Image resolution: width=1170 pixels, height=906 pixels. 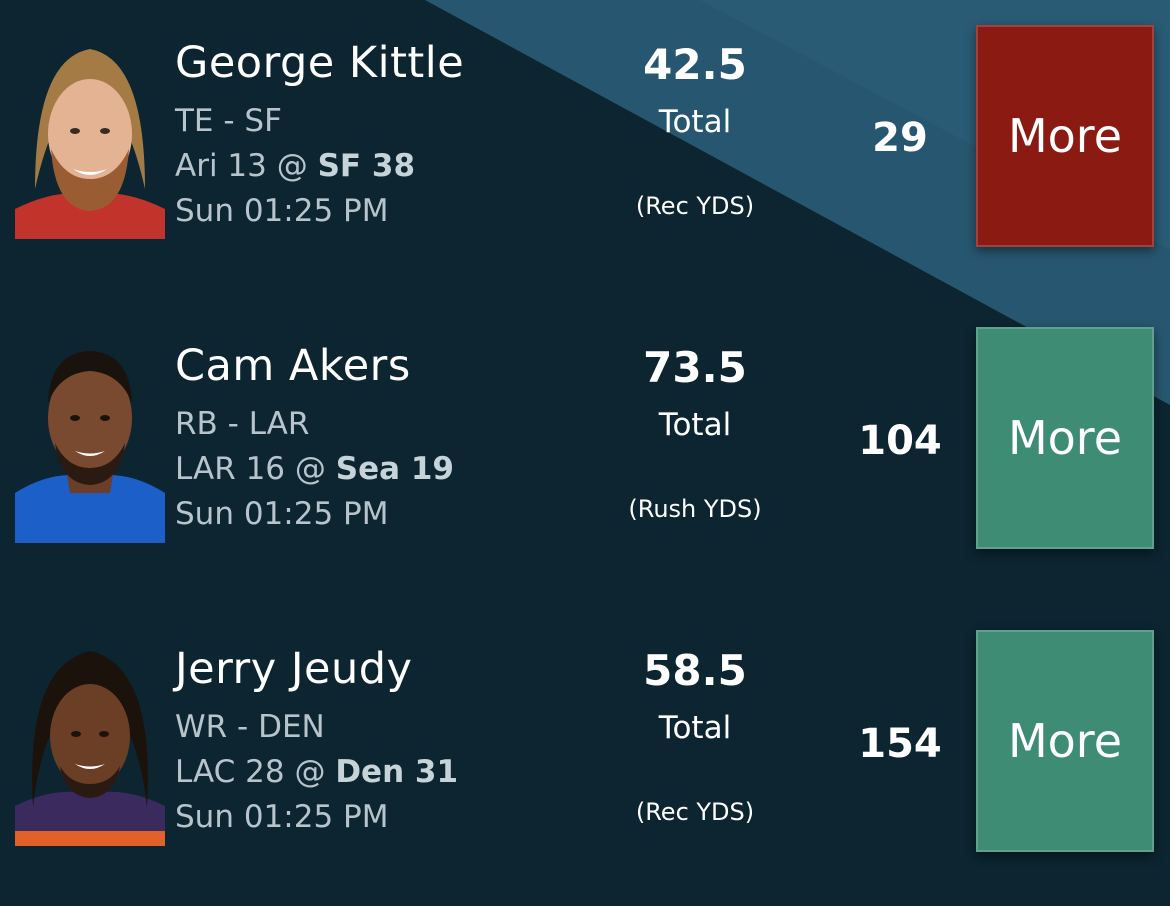 What do you see at coordinates (695, 367) in the screenshot?
I see `prop-line-value: 73.5` at bounding box center [695, 367].